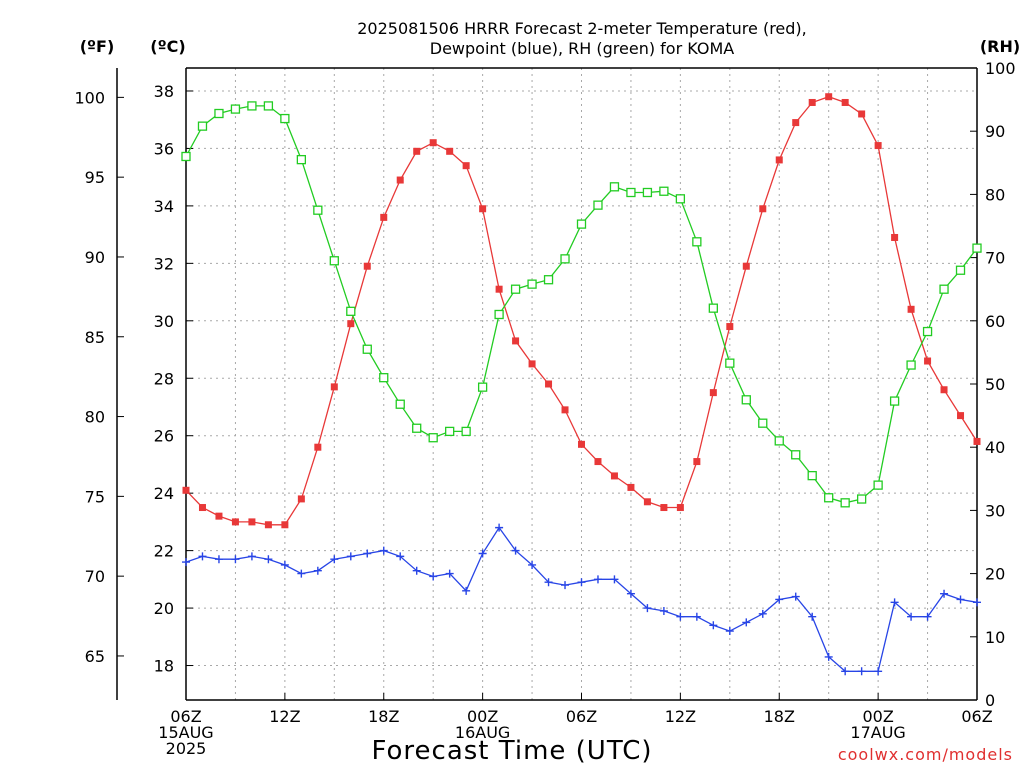 The height and width of the screenshot is (768, 1024). Describe the element at coordinates (185, 732) in the screenshot. I see `x-axis-tick-label: 15AUG` at that location.